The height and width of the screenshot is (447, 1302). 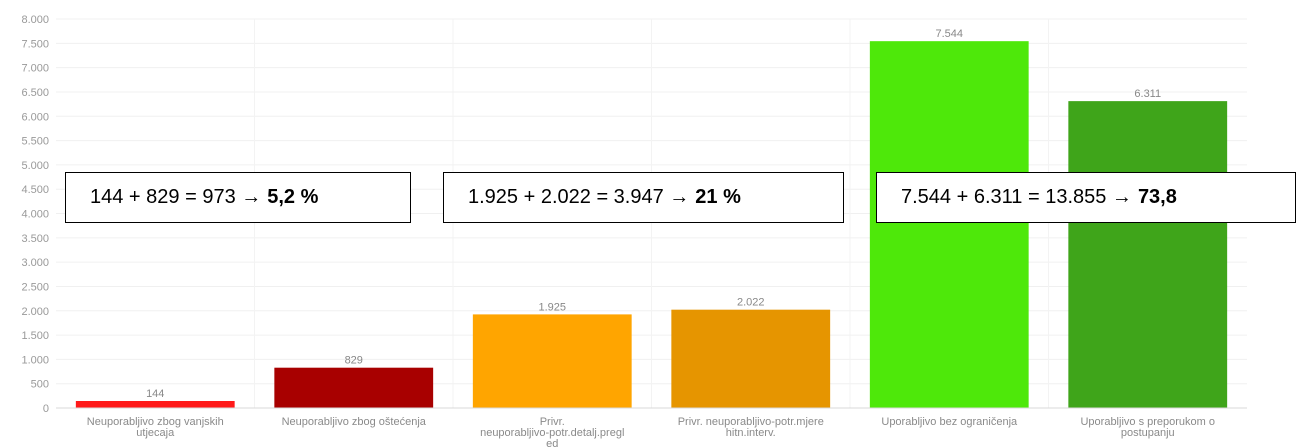 I want to click on y-tick-label: 4.000, so click(x=35, y=215).